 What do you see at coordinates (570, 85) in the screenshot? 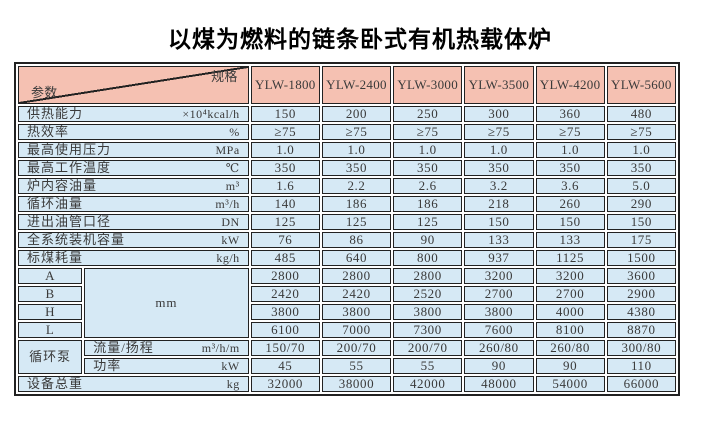
I see `model-header-ylw-4200: YLW-4200` at bounding box center [570, 85].